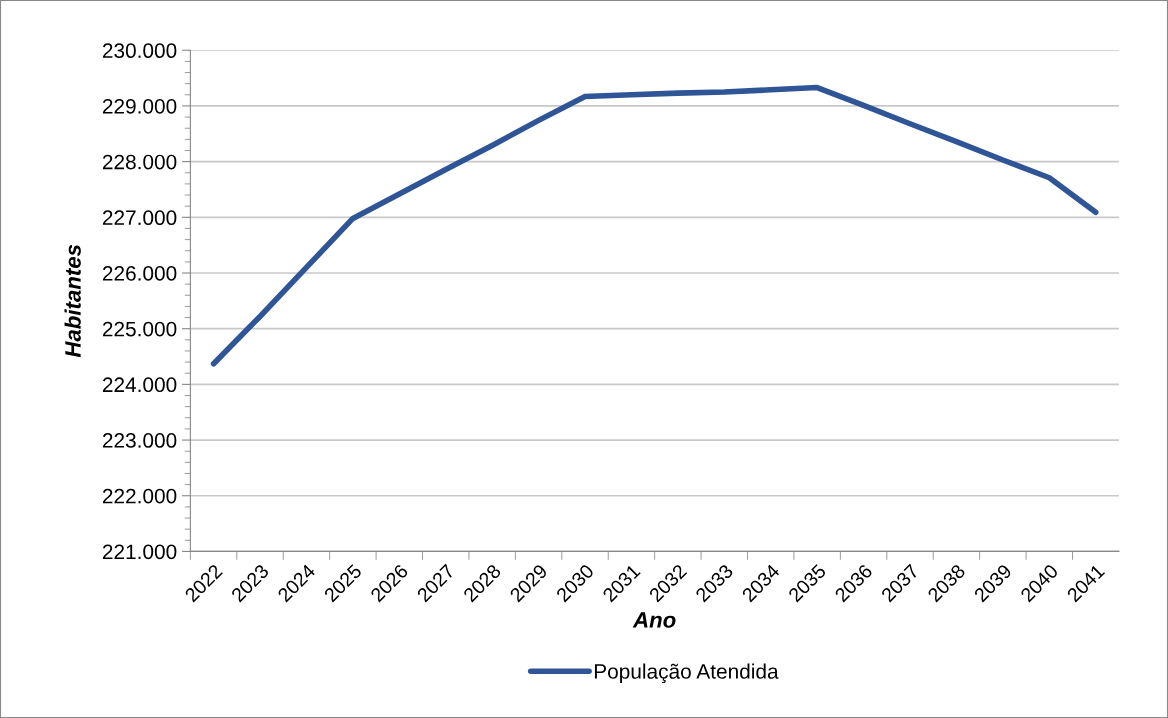 The height and width of the screenshot is (718, 1168). Describe the element at coordinates (139, 273) in the screenshot. I see `y-tick-label: 226.000` at that location.